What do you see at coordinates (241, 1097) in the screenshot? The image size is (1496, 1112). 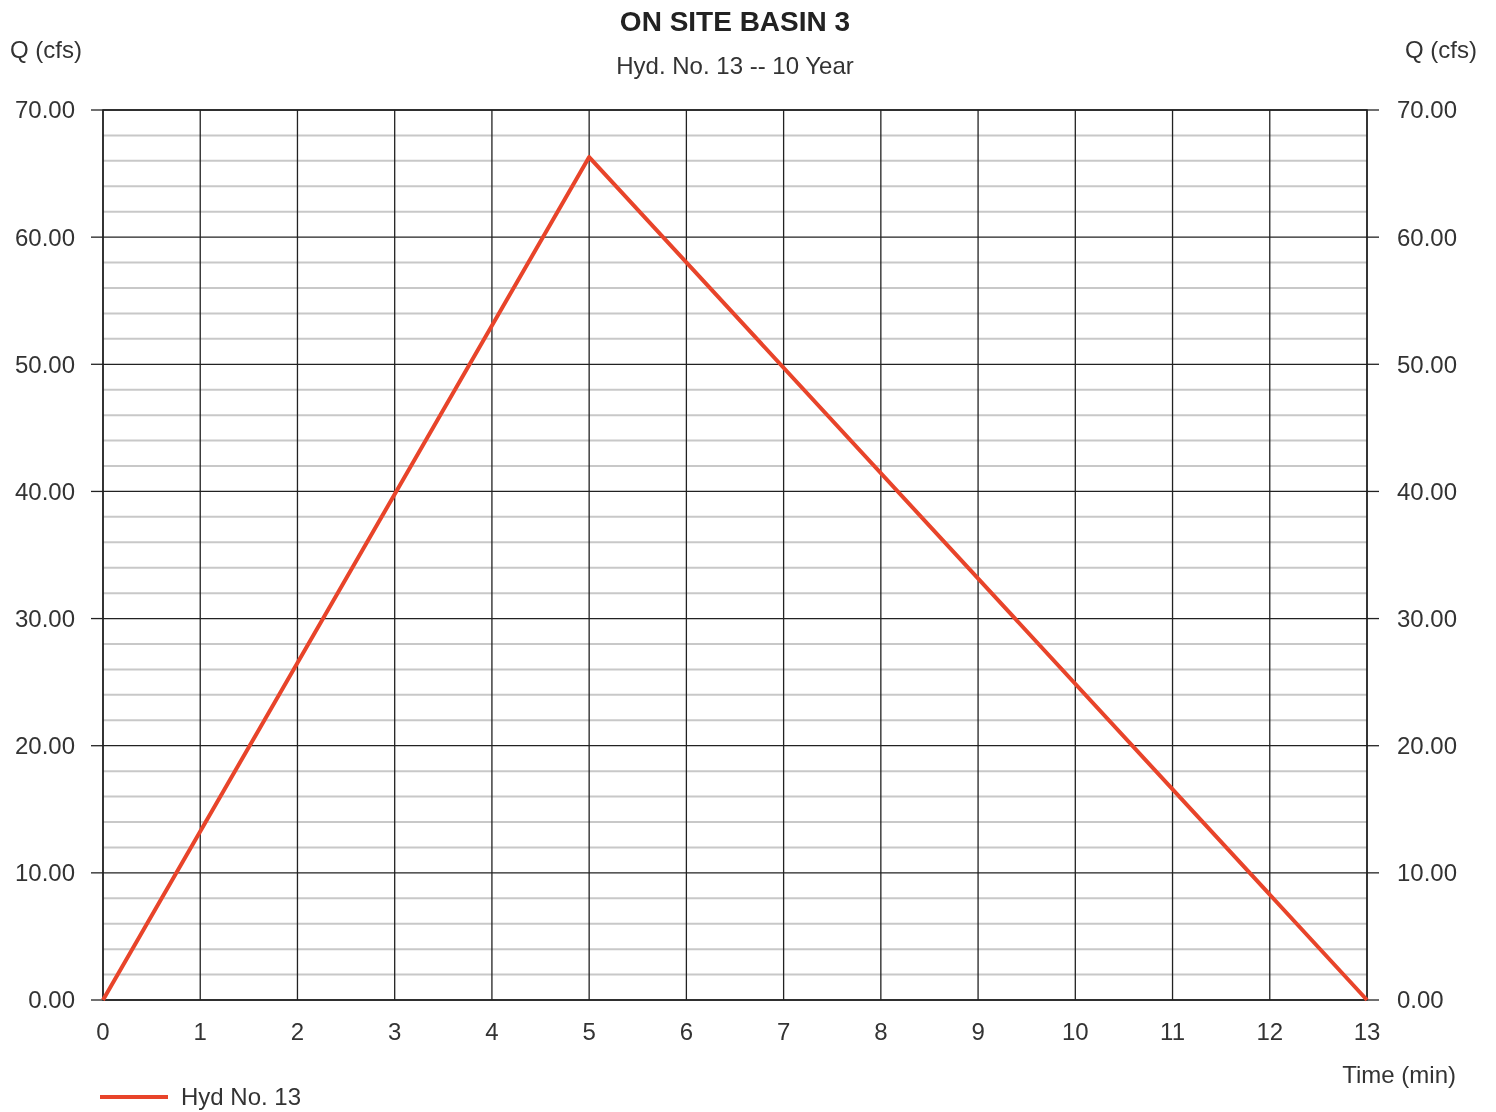 I see `legend-label: Hyd No. 13` at bounding box center [241, 1097].